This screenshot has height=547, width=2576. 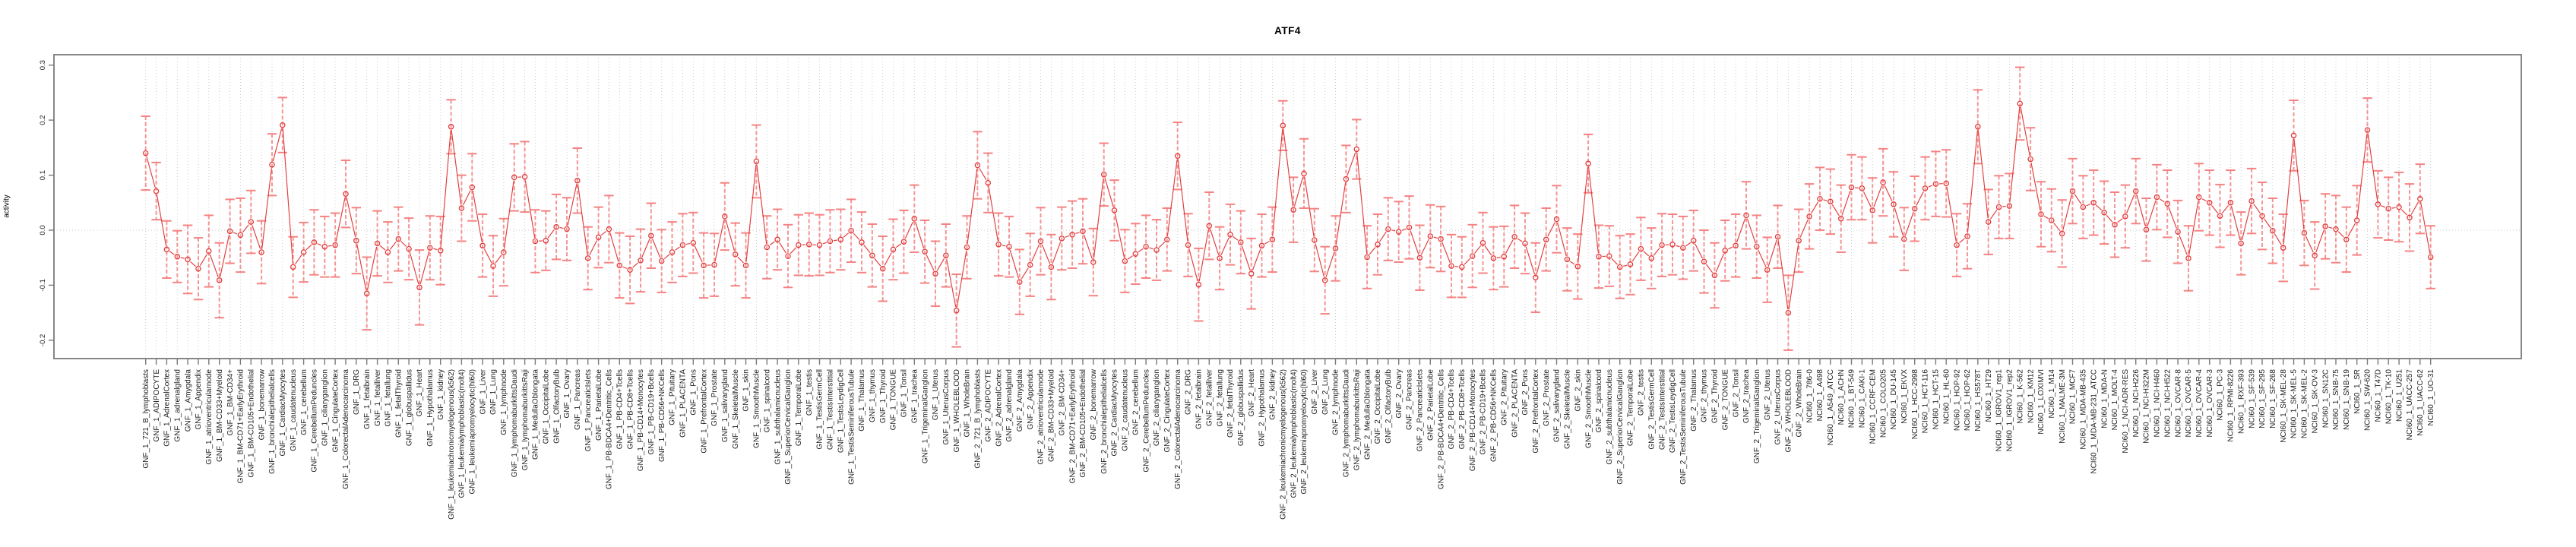 What do you see at coordinates (2210, 403) in the screenshot?
I see `x-tick-label: NCI60_1_OVCAR-3` at bounding box center [2210, 403].